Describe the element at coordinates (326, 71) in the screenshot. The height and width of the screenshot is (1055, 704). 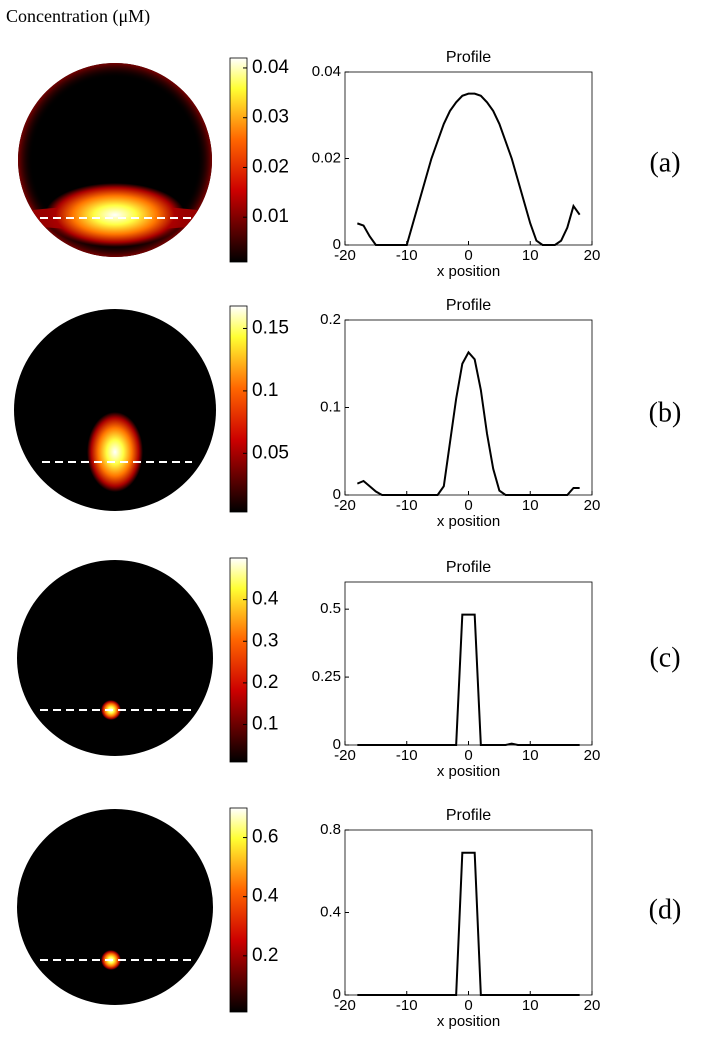
I see `y-tick-label: 0.04` at that location.